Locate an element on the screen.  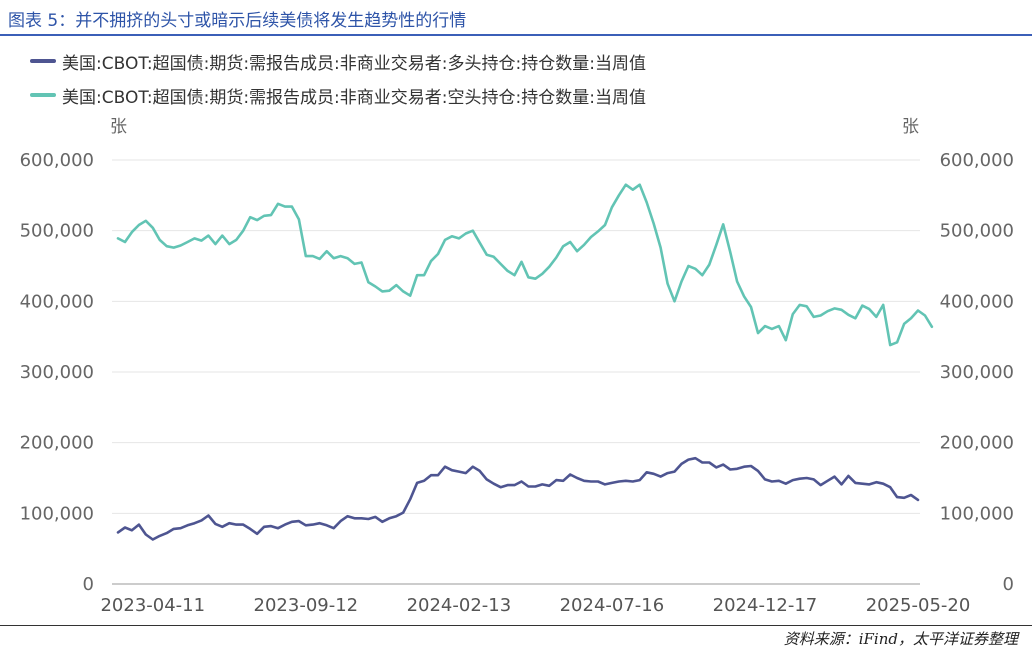
x-tick-label: 2023-09-12 is located at coordinates (306, 605).